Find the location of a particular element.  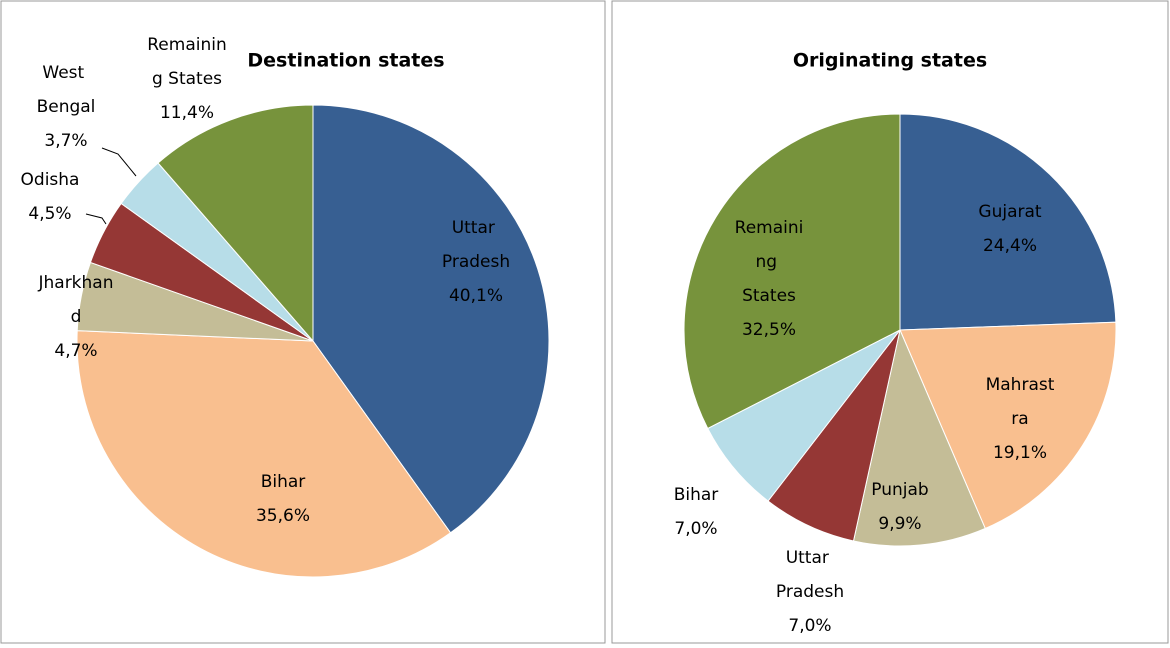

label-line: Punjab is located at coordinates (899, 490).